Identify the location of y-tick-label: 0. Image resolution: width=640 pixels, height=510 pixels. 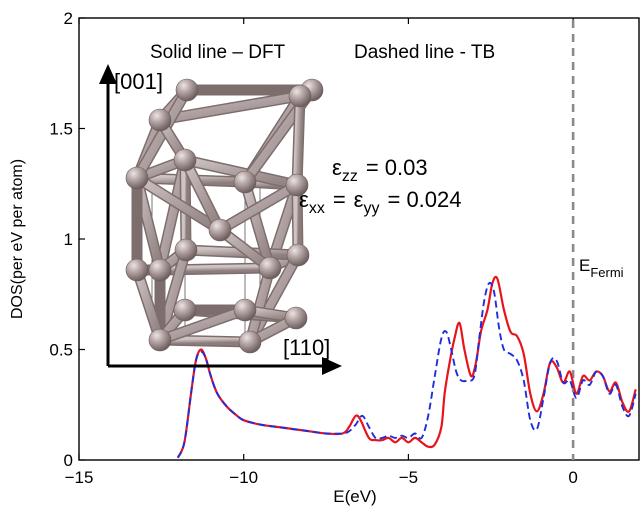
(68, 460).